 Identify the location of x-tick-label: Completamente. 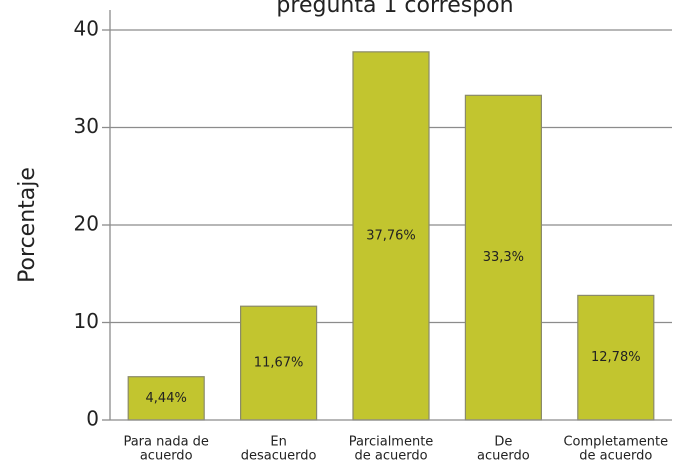
(615, 442).